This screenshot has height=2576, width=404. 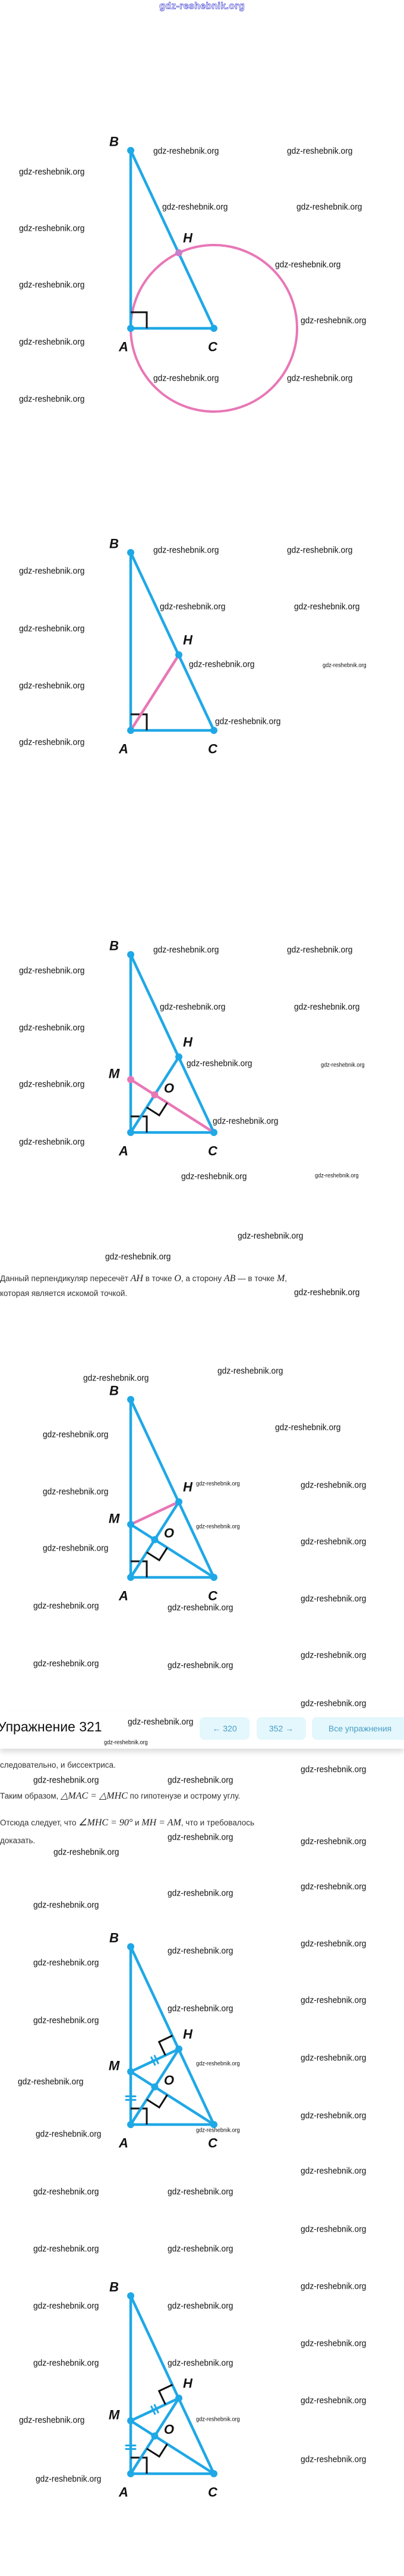 What do you see at coordinates (94, 1796) in the screenshot?
I see `math: △MAC = △MHC` at bounding box center [94, 1796].